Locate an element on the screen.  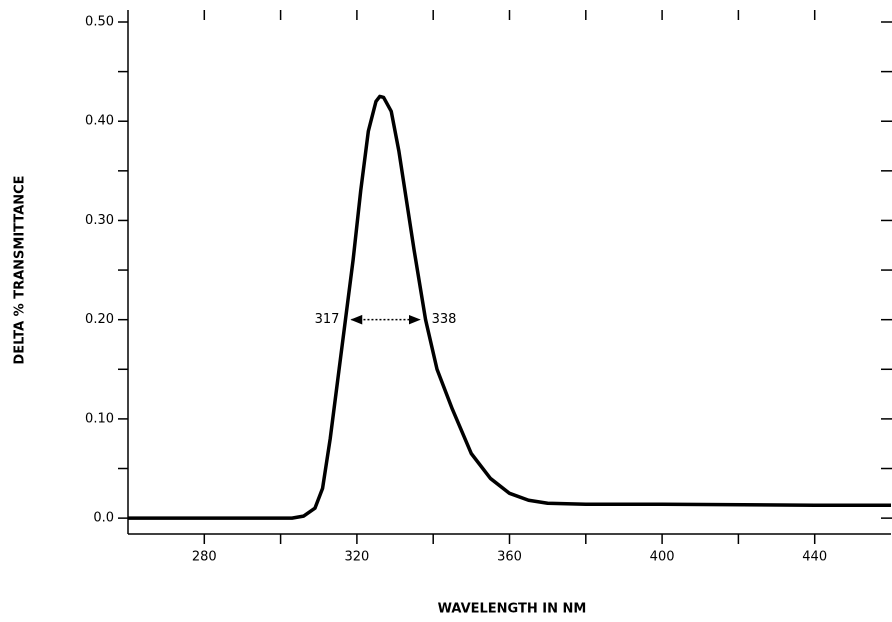
x-axis-title: WAVELENGTH IN NM is located at coordinates (512, 609).